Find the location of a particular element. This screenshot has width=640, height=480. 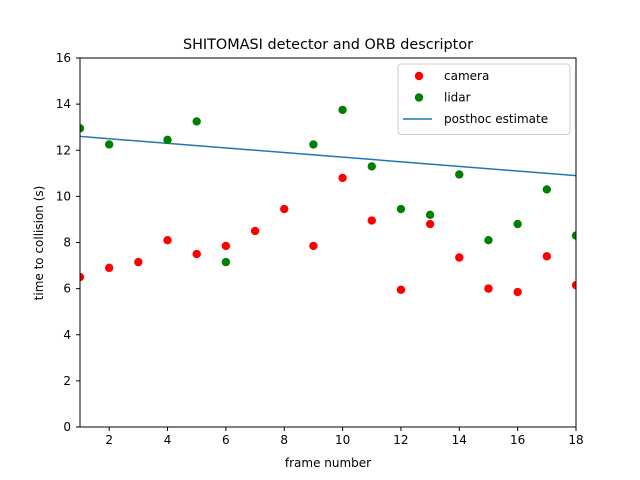

y-tick-label: 10 is located at coordinates (63, 196).